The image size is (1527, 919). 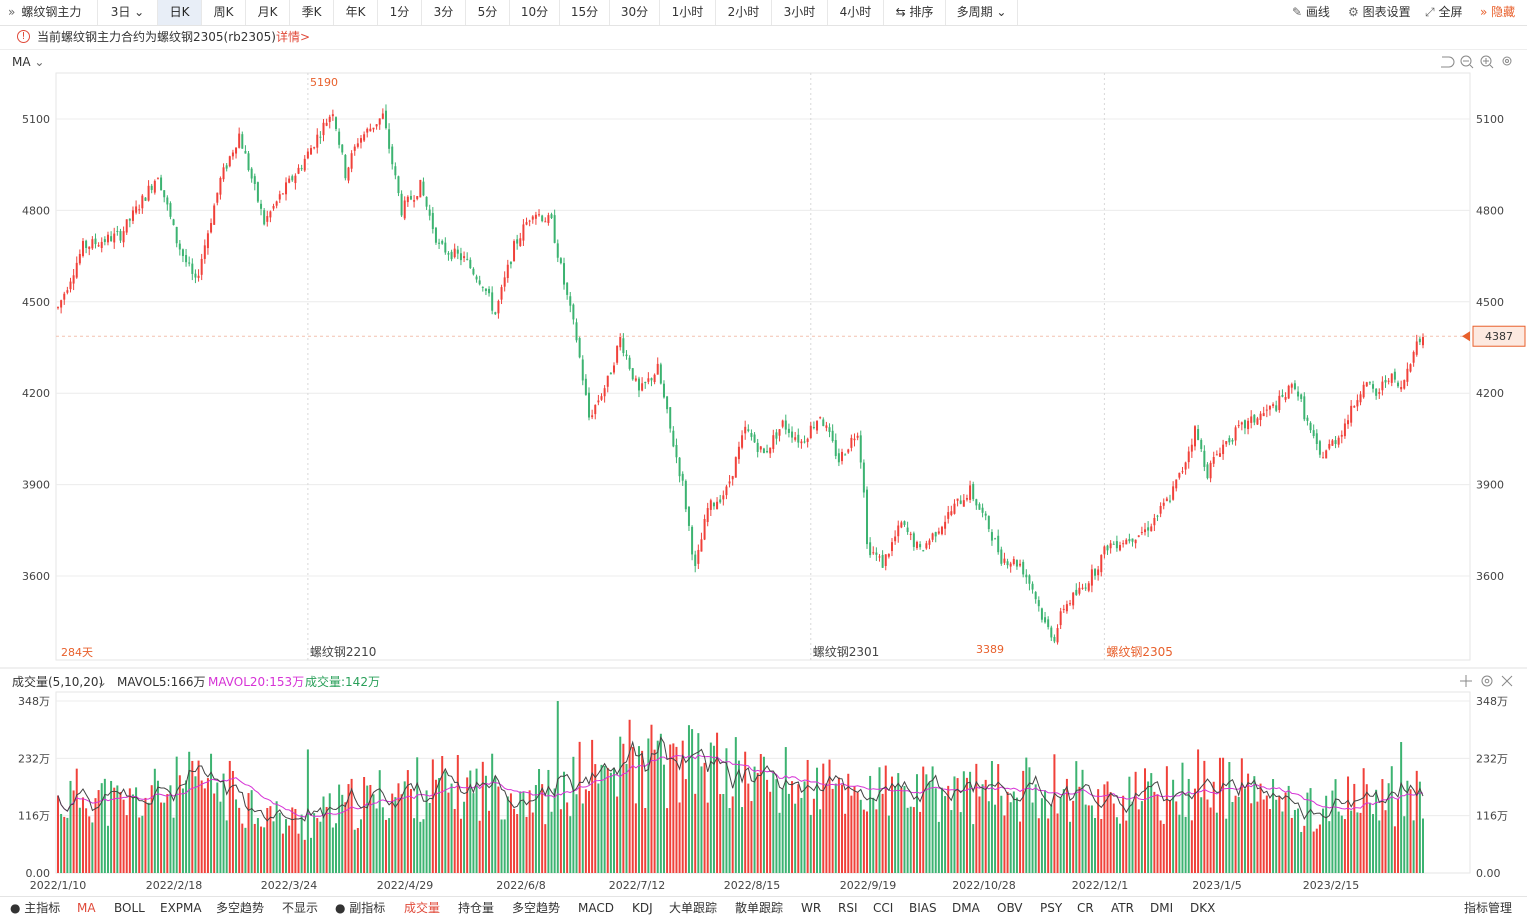 What do you see at coordinates (444, 12) in the screenshot?
I see `period-tab-7: 3分` at bounding box center [444, 12].